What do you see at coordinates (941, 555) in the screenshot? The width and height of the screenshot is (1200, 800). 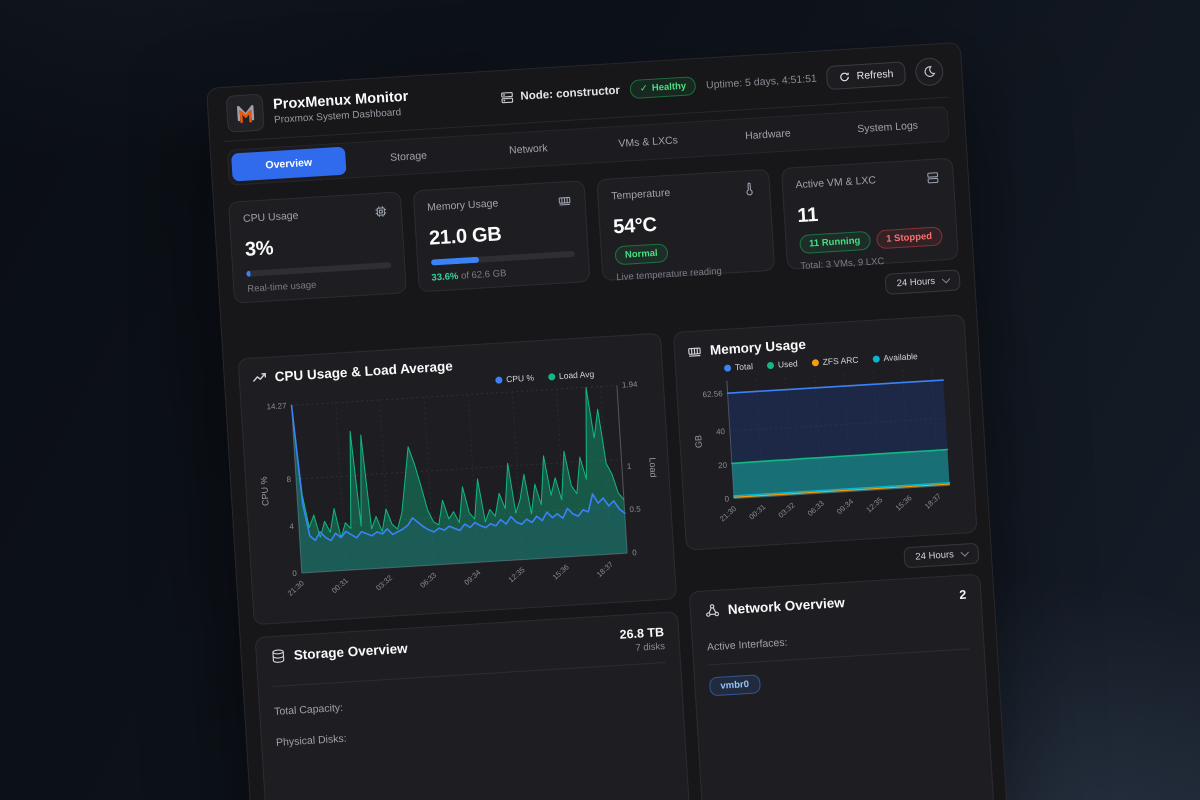 I see `time-range-select-2: 24 Hours` at bounding box center [941, 555].